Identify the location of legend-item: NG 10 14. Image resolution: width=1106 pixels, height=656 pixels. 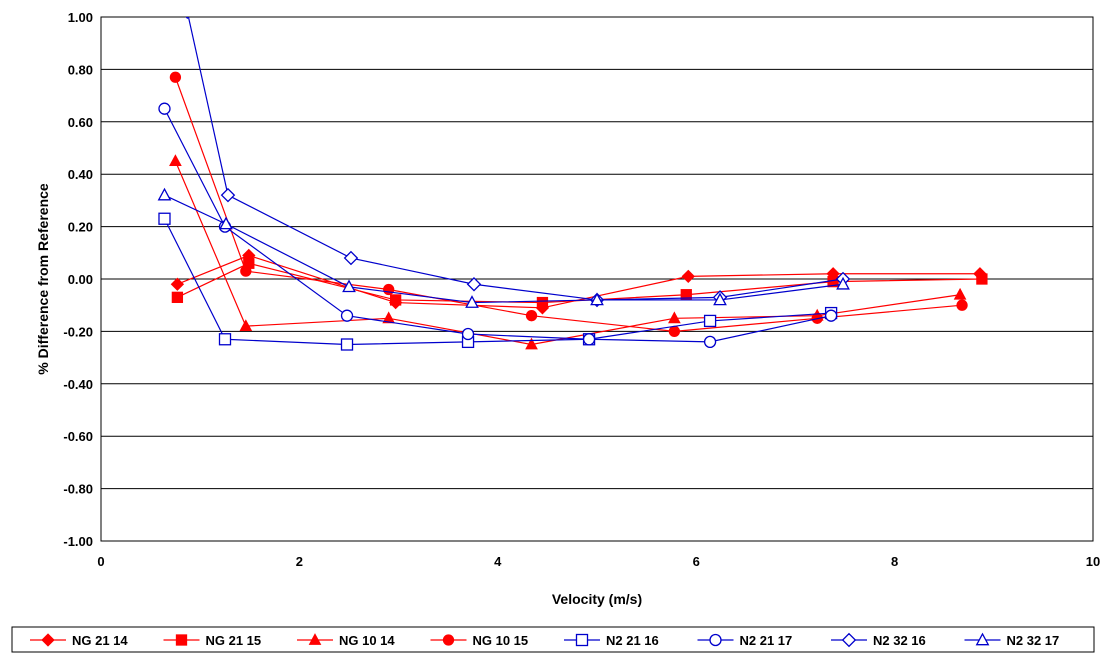
(346, 640).